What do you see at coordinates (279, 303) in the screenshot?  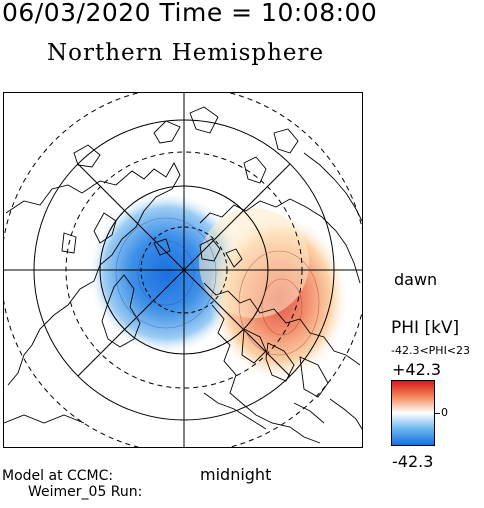 I see `positive-contours` at bounding box center [279, 303].